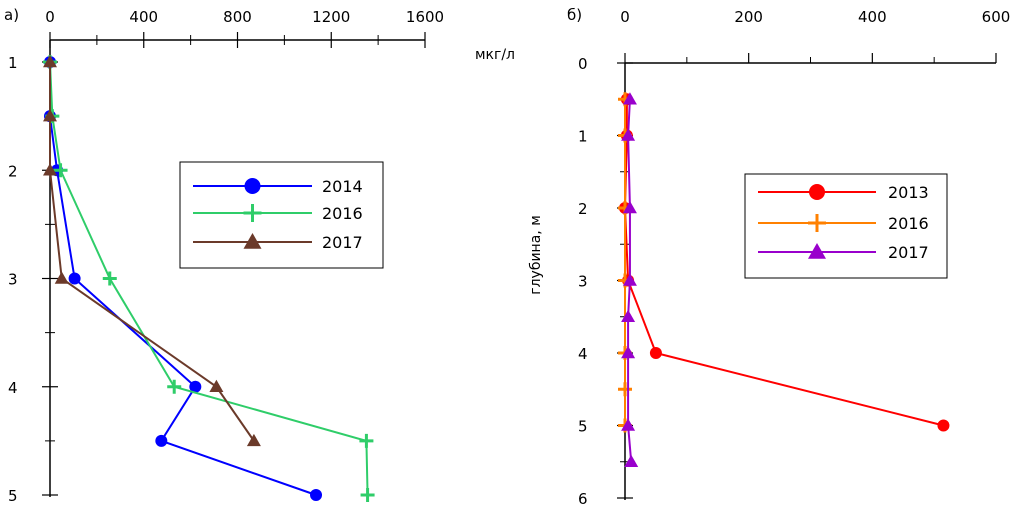 Image resolution: width=1016 pixels, height=512 pixels. What do you see at coordinates (846, 226) in the screenshot?
I see `legend: 2013 2016 2017` at bounding box center [846, 226].